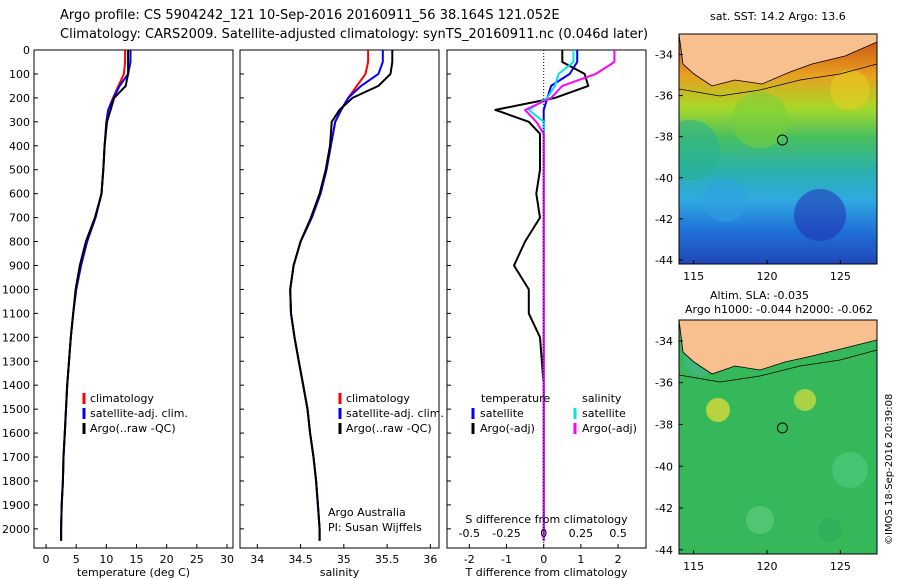  What do you see at coordinates (16, 337) in the screenshot?
I see `depth-tick-label: 1200` at bounding box center [16, 337].